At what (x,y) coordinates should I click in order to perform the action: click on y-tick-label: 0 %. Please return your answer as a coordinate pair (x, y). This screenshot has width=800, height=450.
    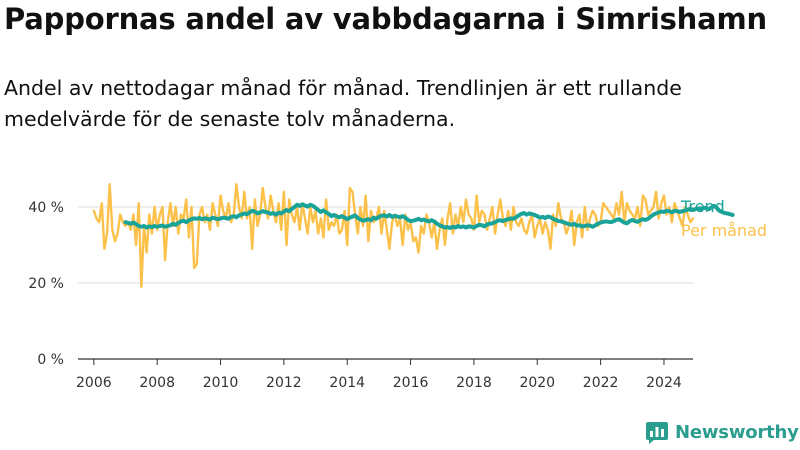
    Looking at the image, I should click on (50, 360).